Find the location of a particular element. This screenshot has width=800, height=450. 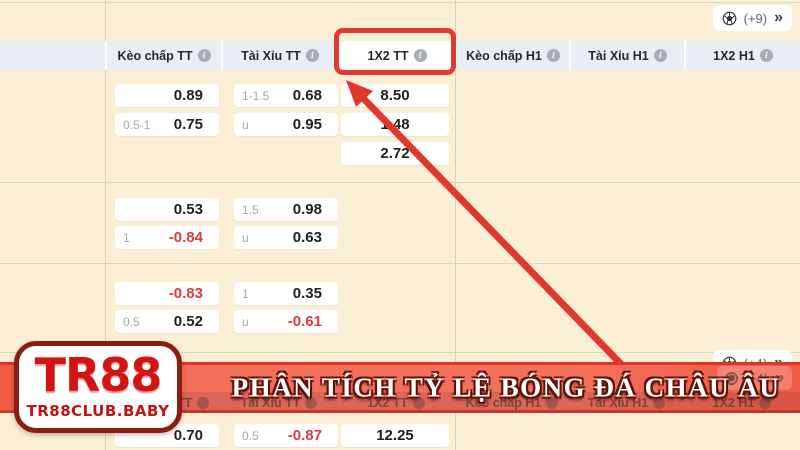

handicap-label: 1.5 is located at coordinates (250, 209).